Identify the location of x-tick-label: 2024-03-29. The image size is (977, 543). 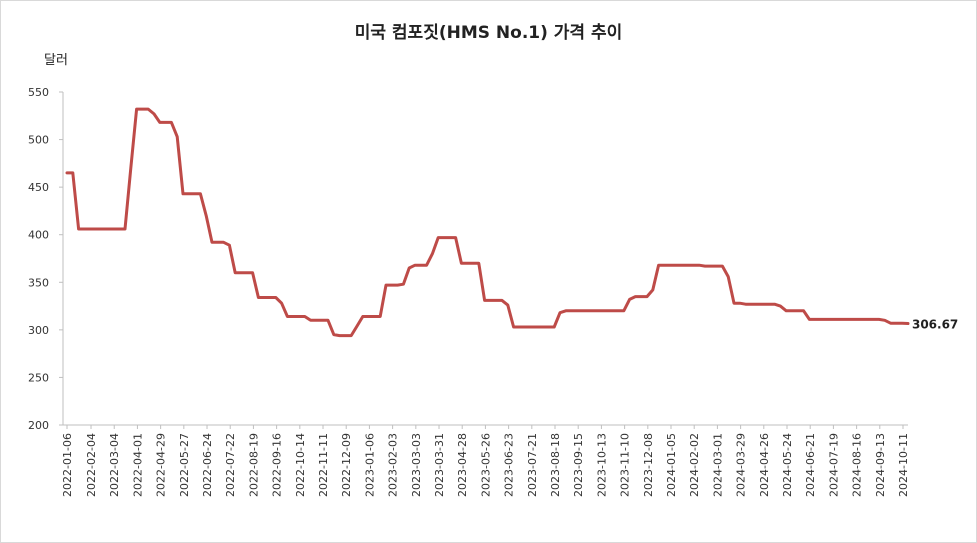
(741, 465).